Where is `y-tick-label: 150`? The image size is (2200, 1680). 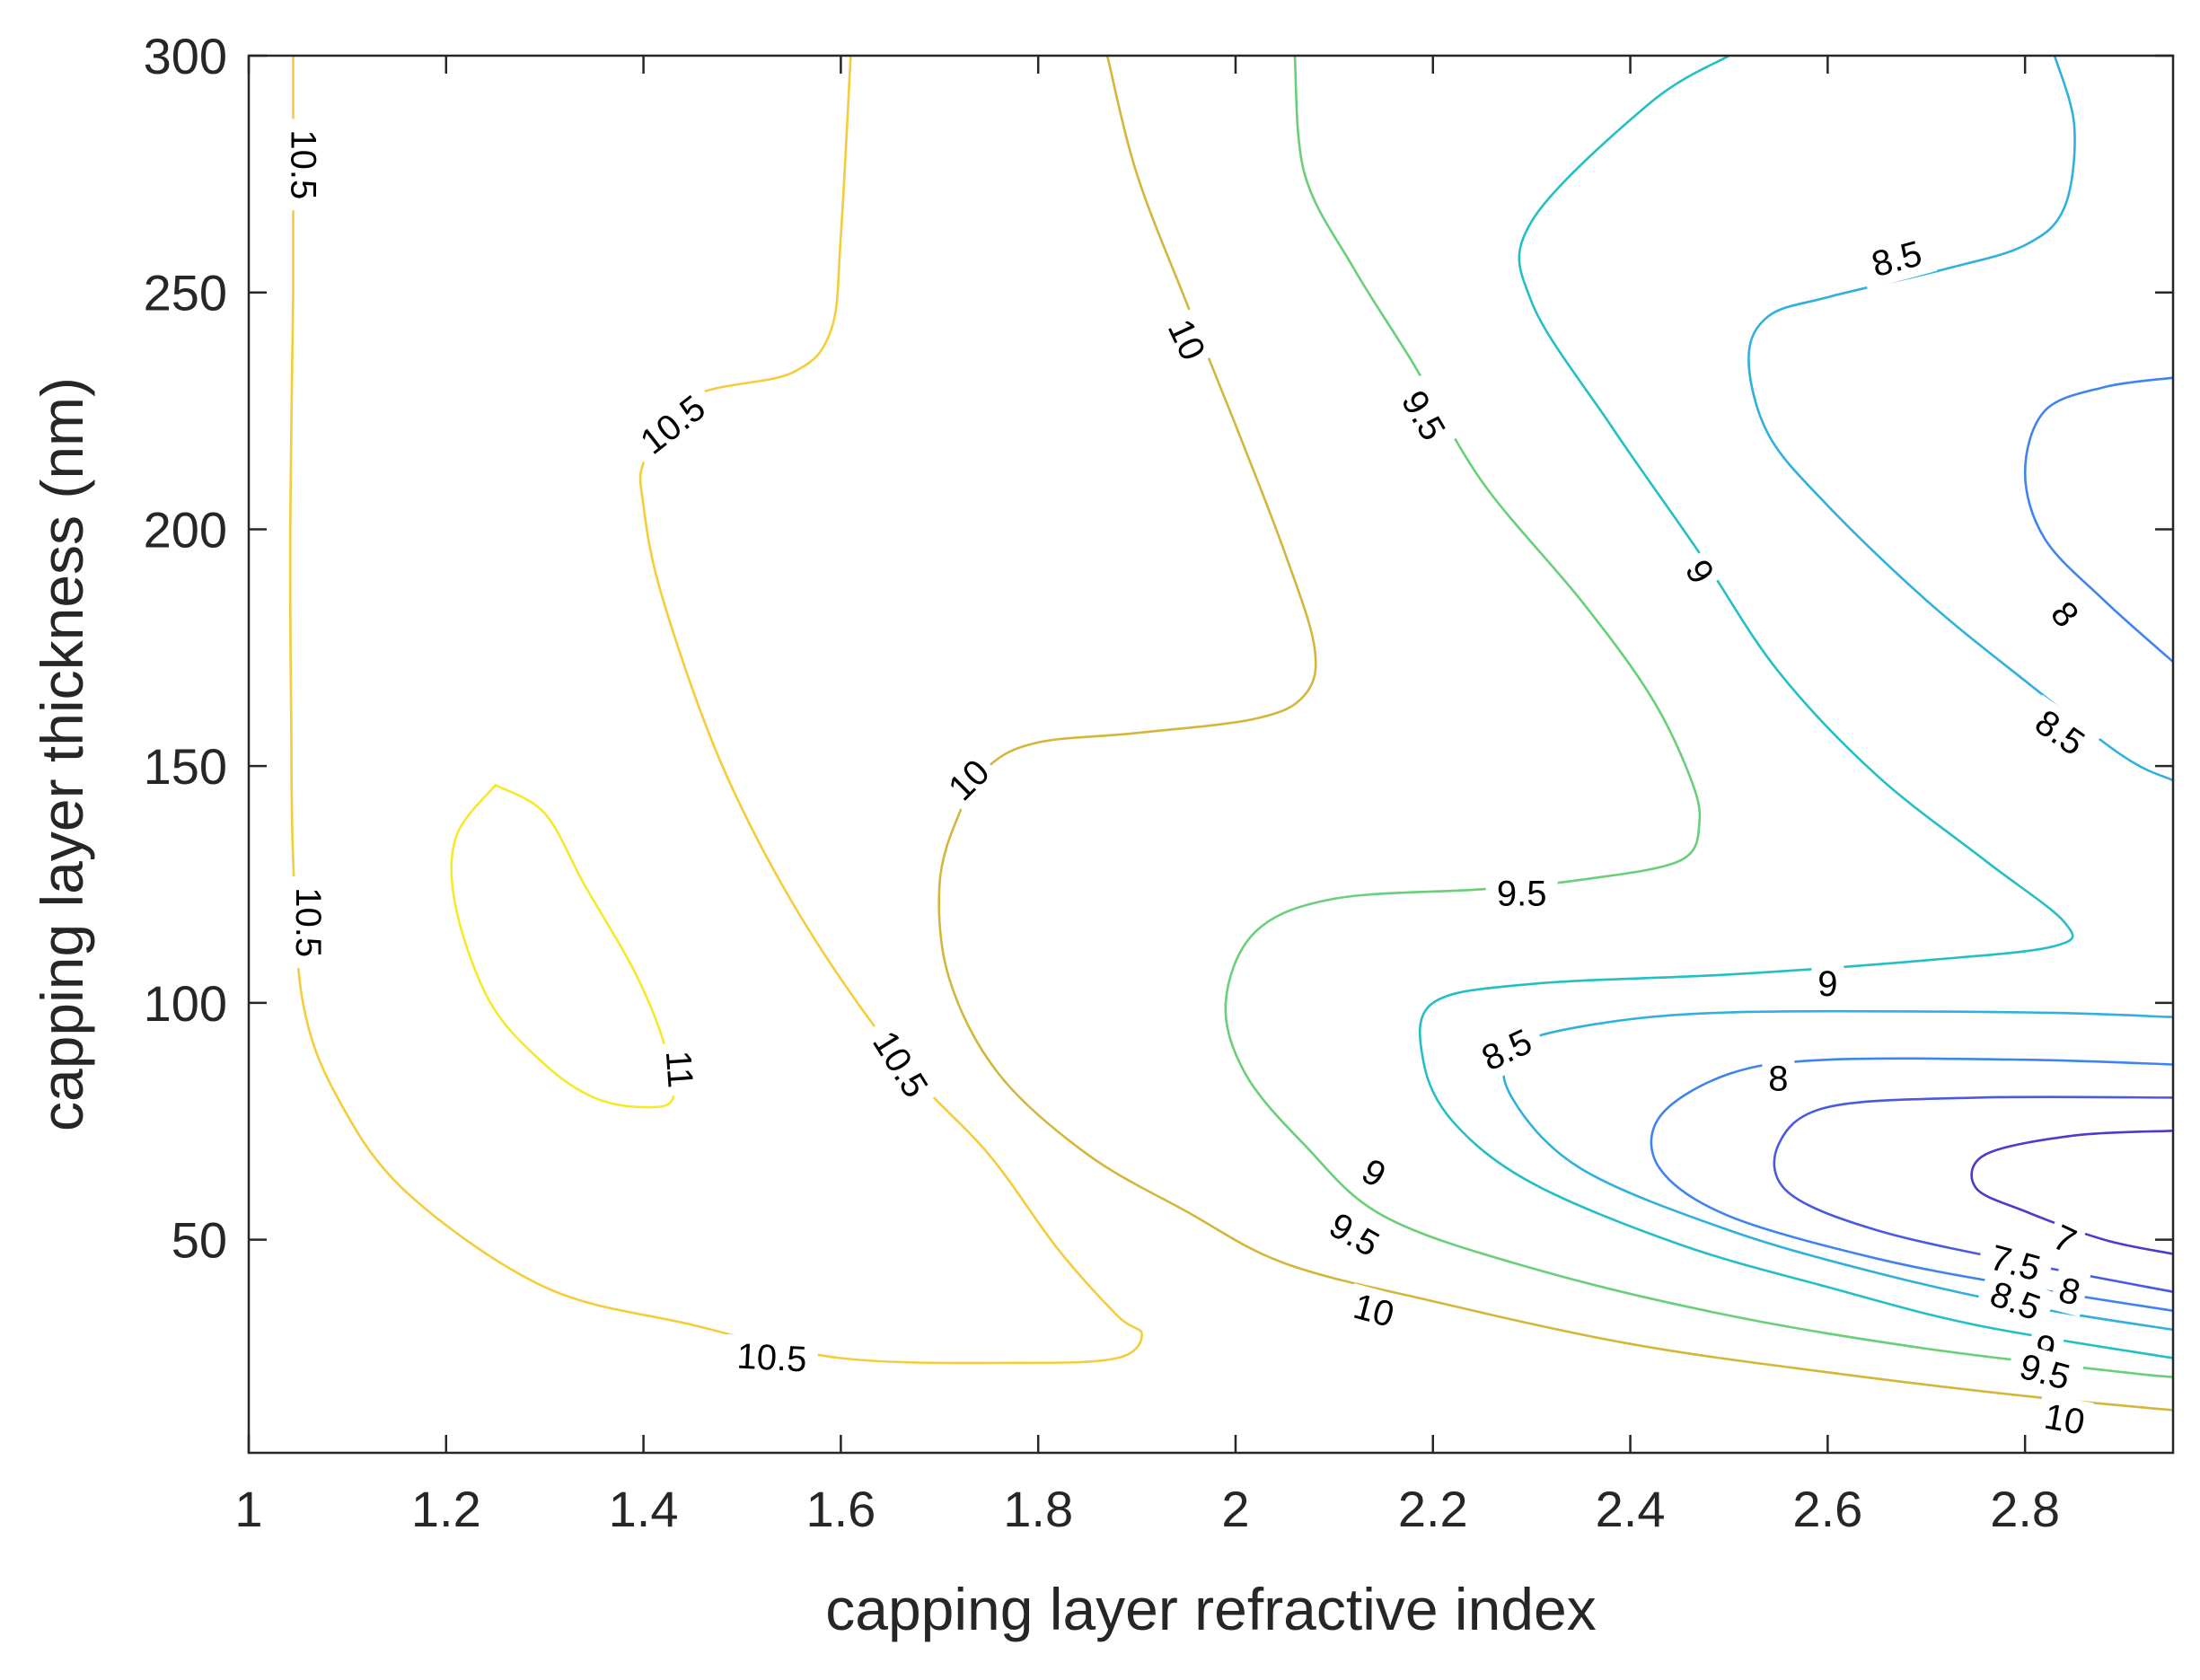
y-tick-label: 150 is located at coordinates (185, 767).